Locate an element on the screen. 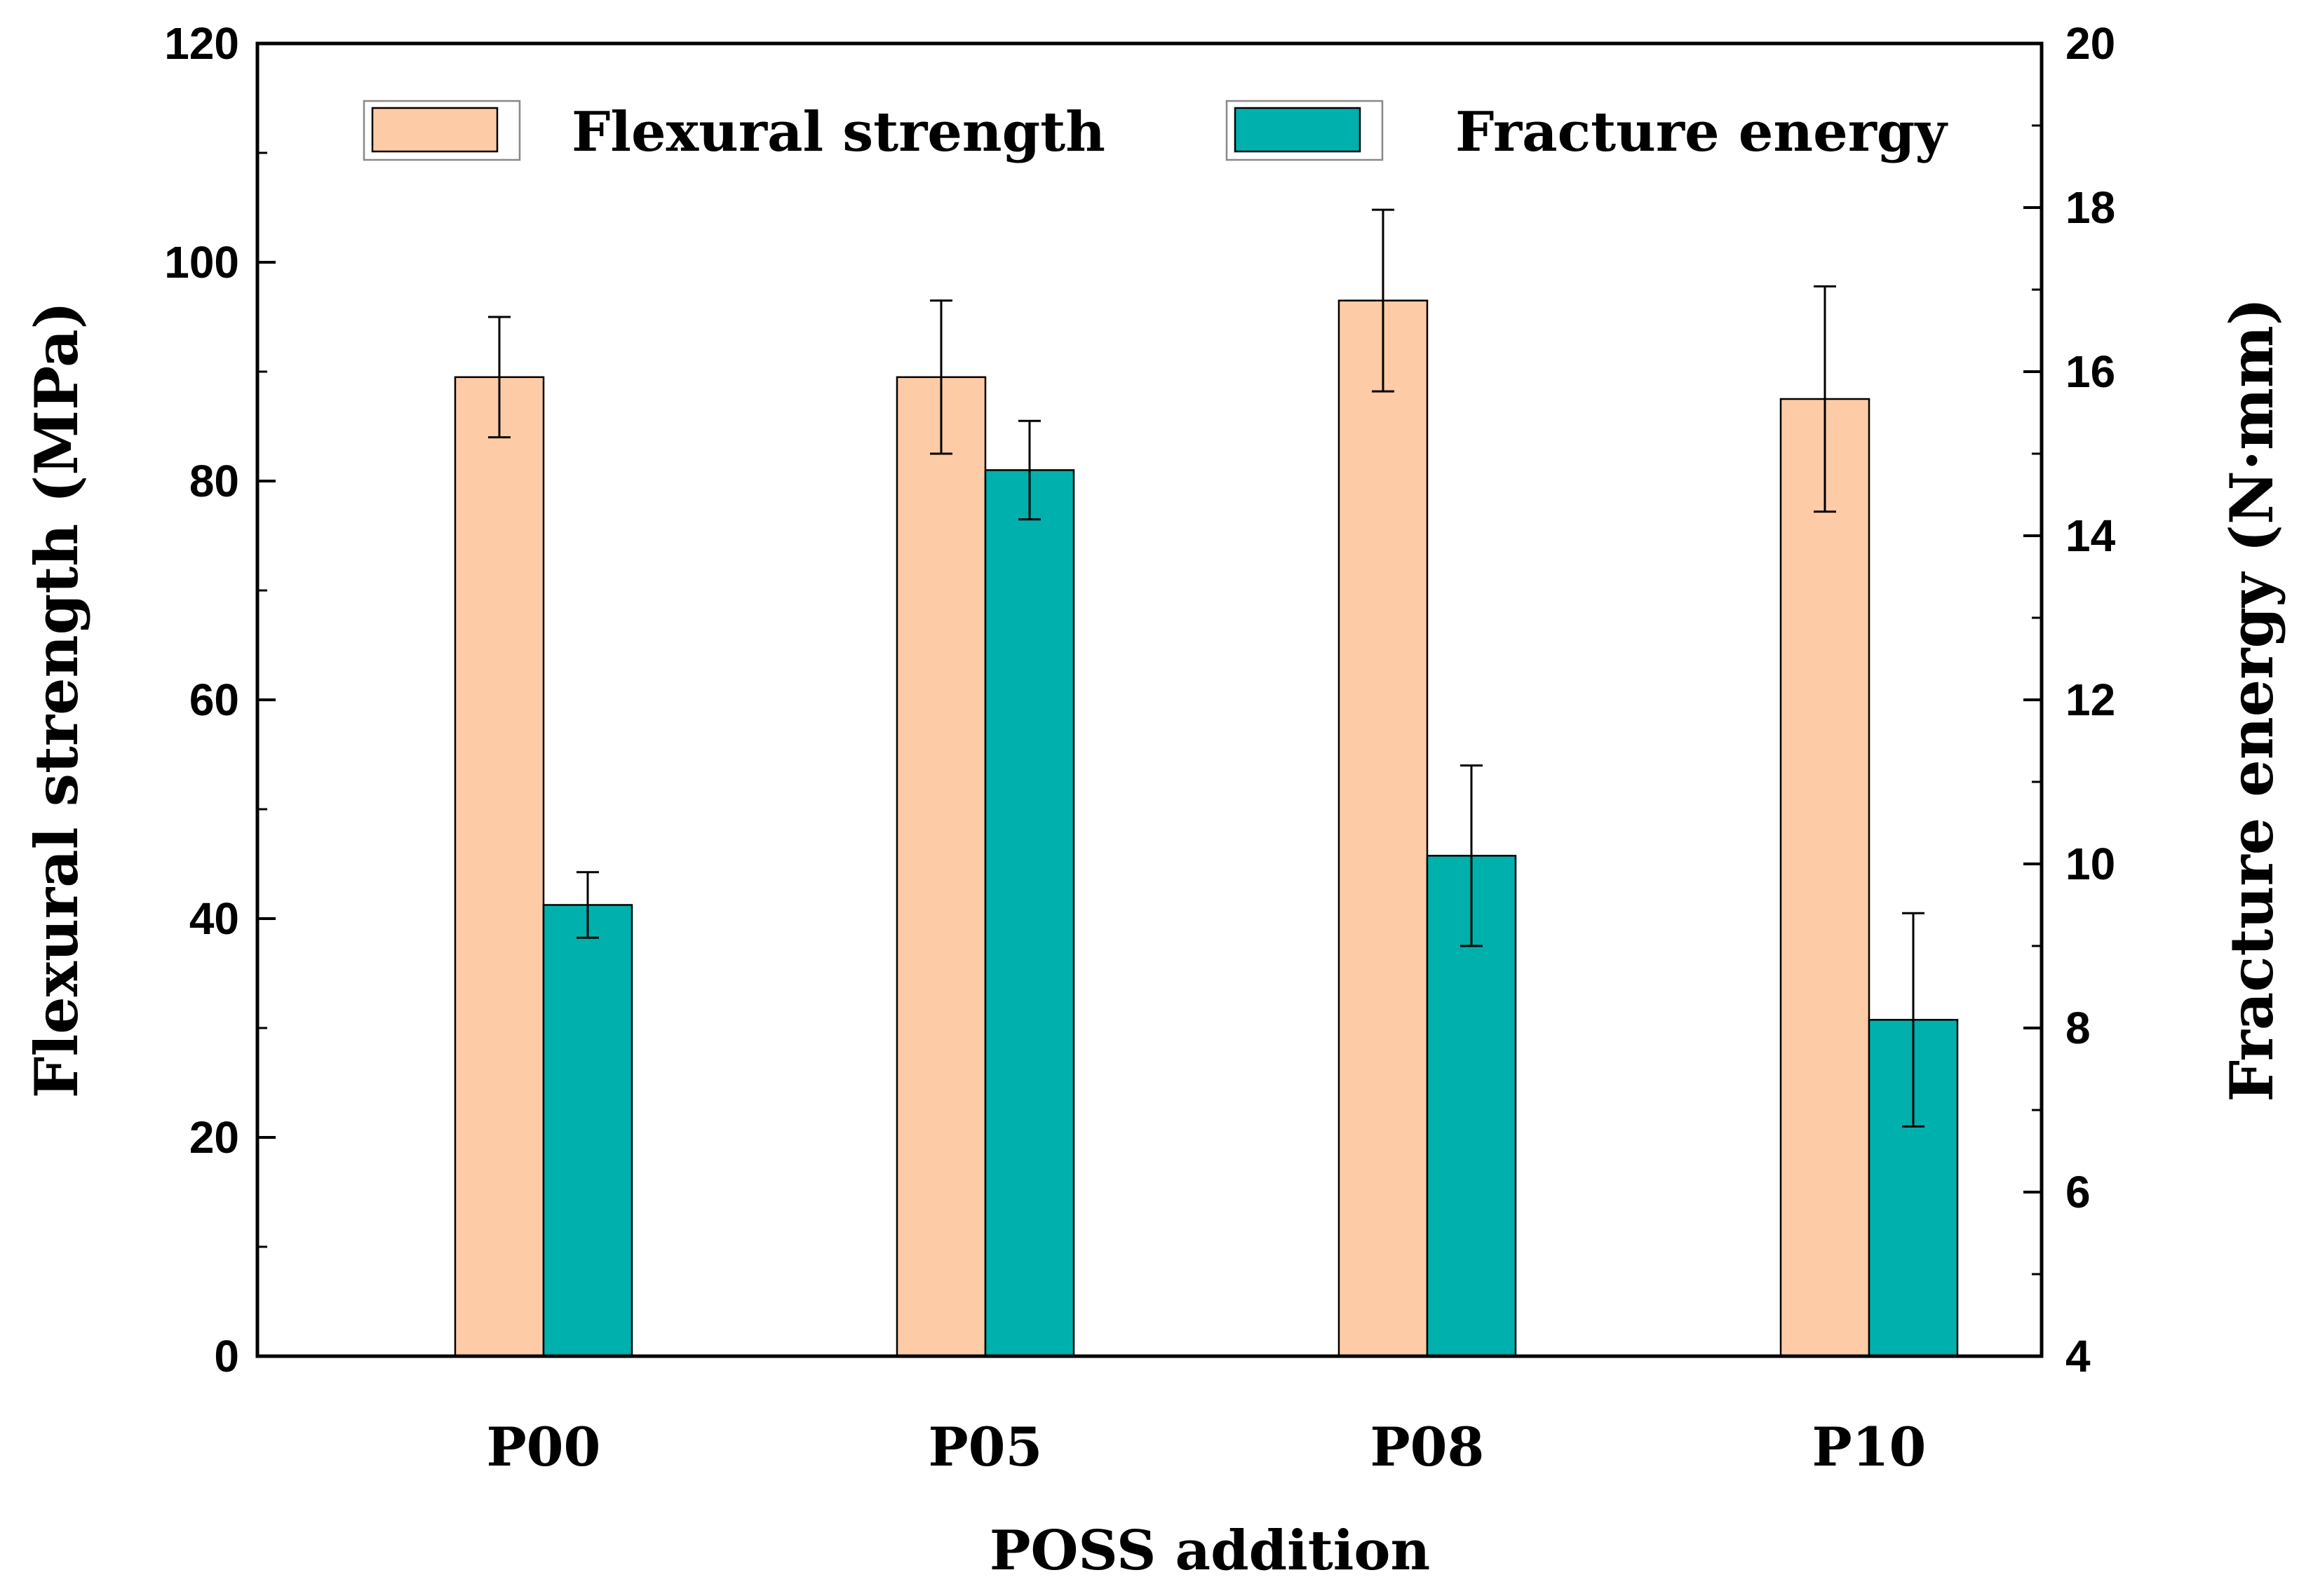  legend-label: Flexural strength is located at coordinates (838, 132).